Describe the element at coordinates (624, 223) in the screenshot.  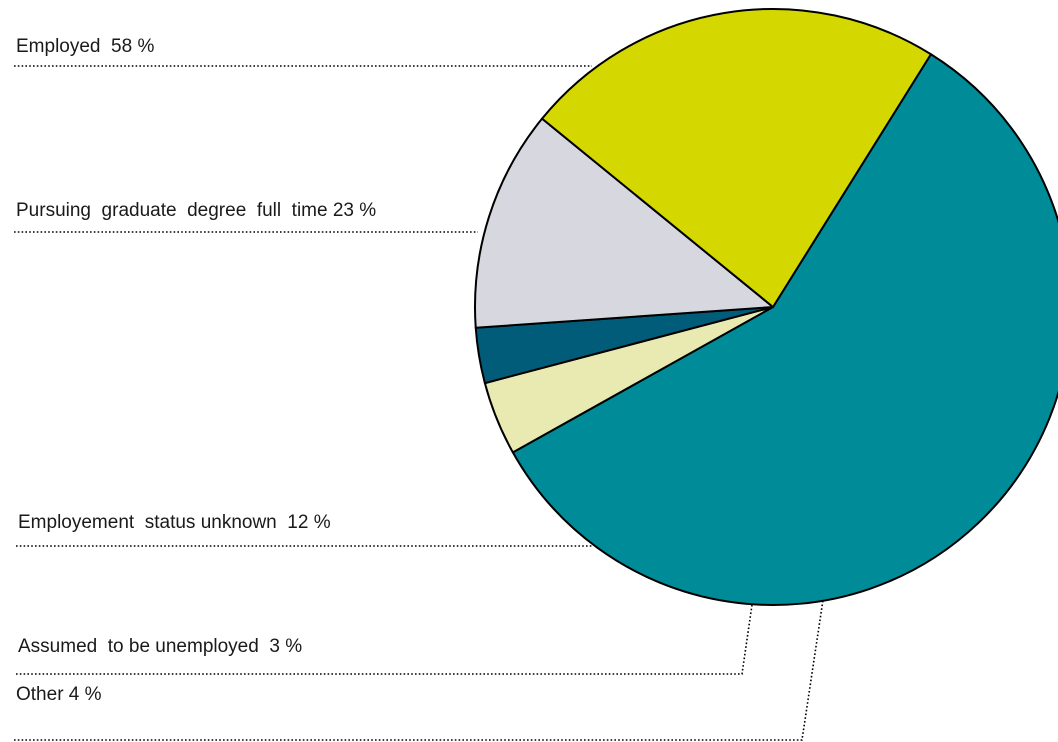
I see `pie-slice-employement-status-unknown` at that location.